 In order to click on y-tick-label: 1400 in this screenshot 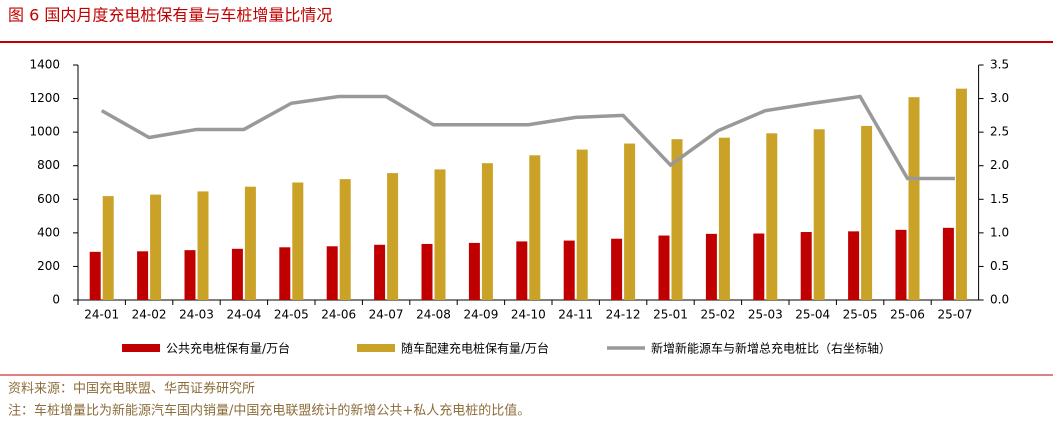, I will do `click(44, 65)`.